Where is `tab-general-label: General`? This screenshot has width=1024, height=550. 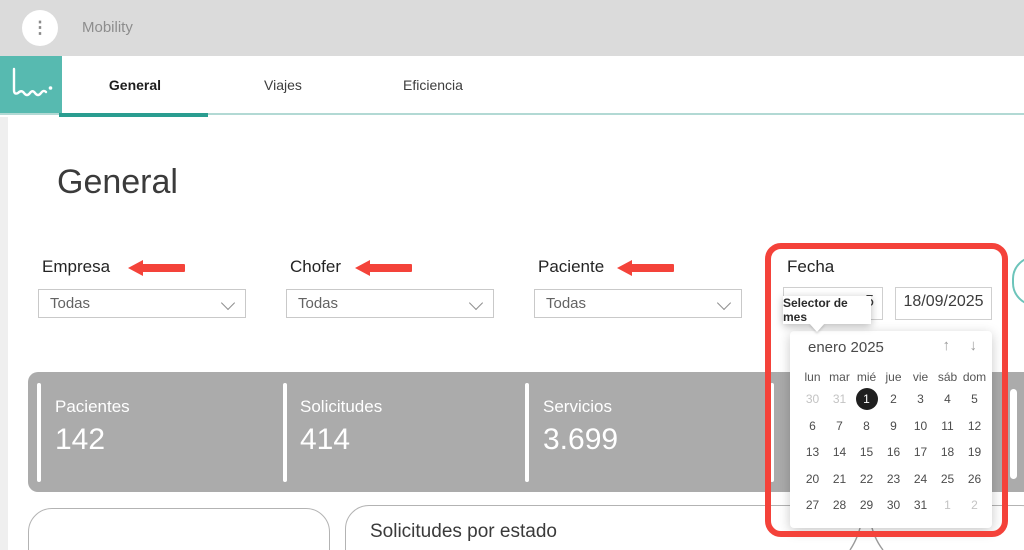 tab-general-label: General is located at coordinates (135, 84).